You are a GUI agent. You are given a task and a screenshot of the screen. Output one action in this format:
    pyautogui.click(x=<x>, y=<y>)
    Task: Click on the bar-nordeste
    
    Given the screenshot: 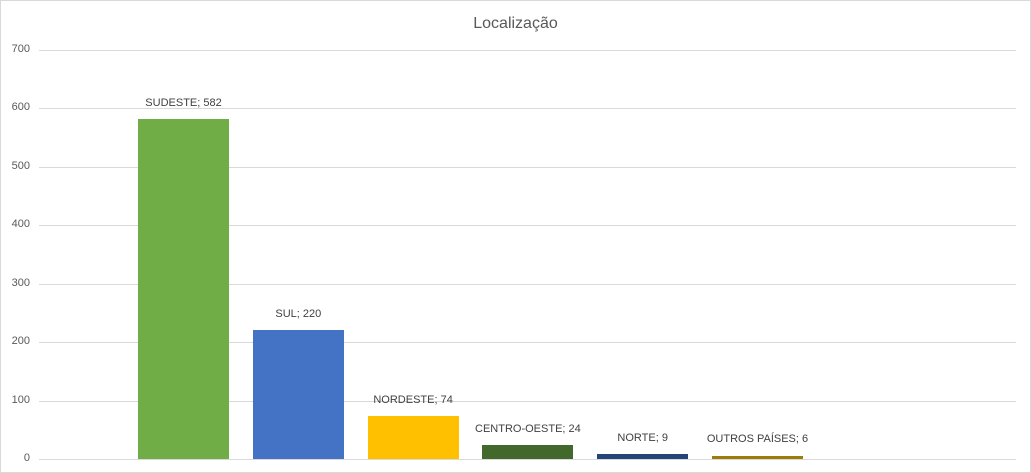 What is the action you would take?
    pyautogui.click(x=413, y=437)
    